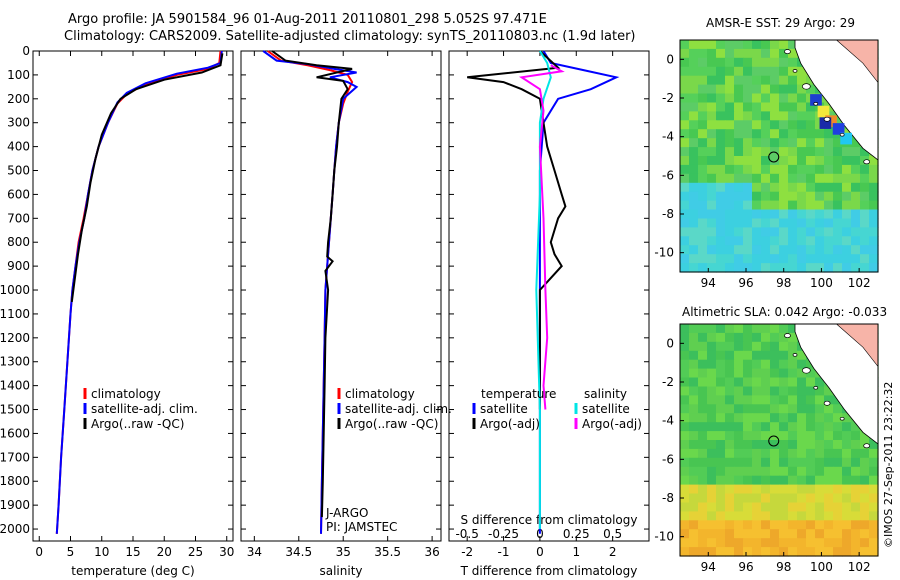  What do you see at coordinates (576, 552) in the screenshot?
I see `x-tick-label: 1` at bounding box center [576, 552].